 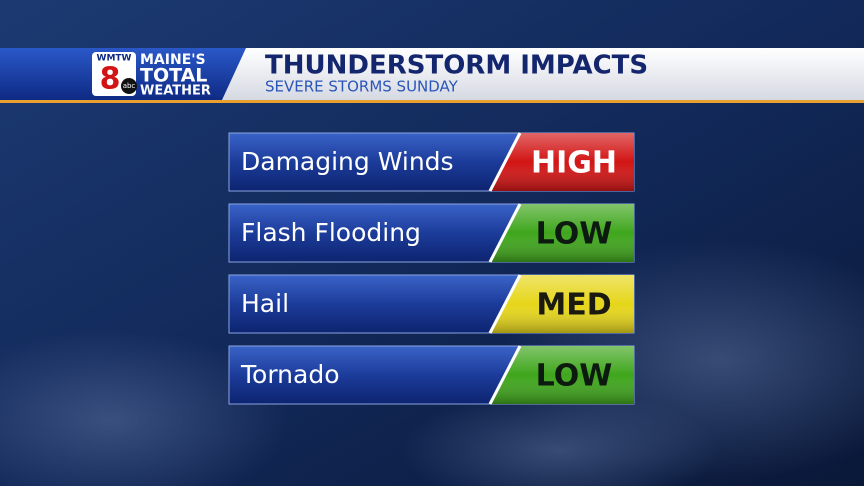 I want to click on logo-line: WEATHER, so click(x=175, y=91).